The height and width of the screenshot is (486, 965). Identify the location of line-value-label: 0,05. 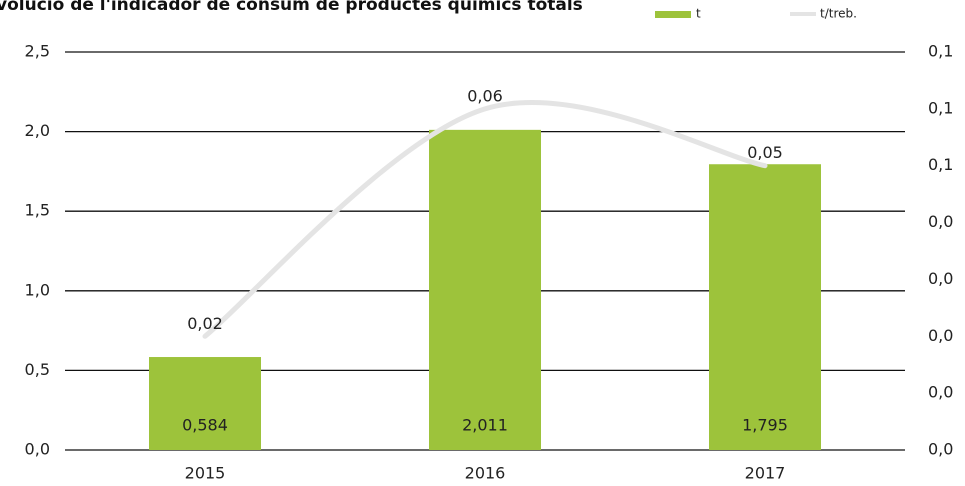
(765, 152).